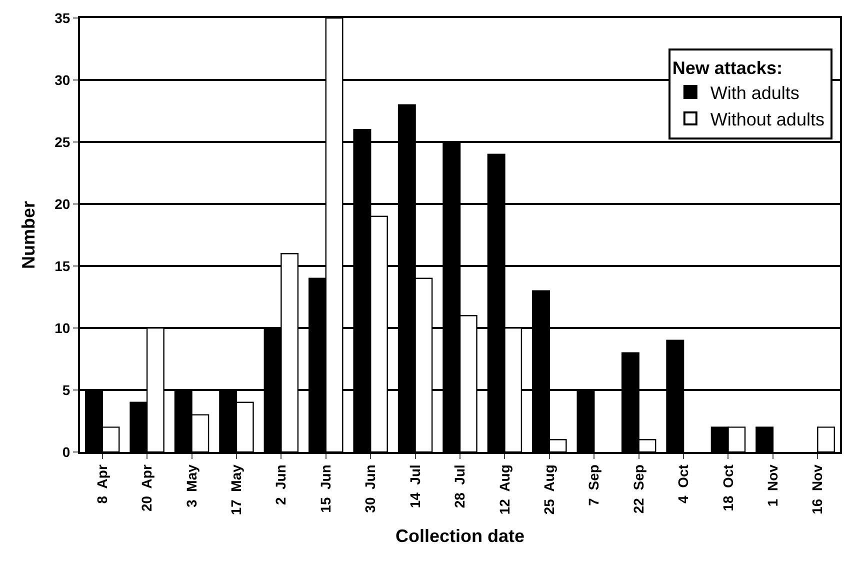 The height and width of the screenshot is (562, 860). Describe the element at coordinates (817, 489) in the screenshot. I see `x-tick-label: 16 Nov` at that location.